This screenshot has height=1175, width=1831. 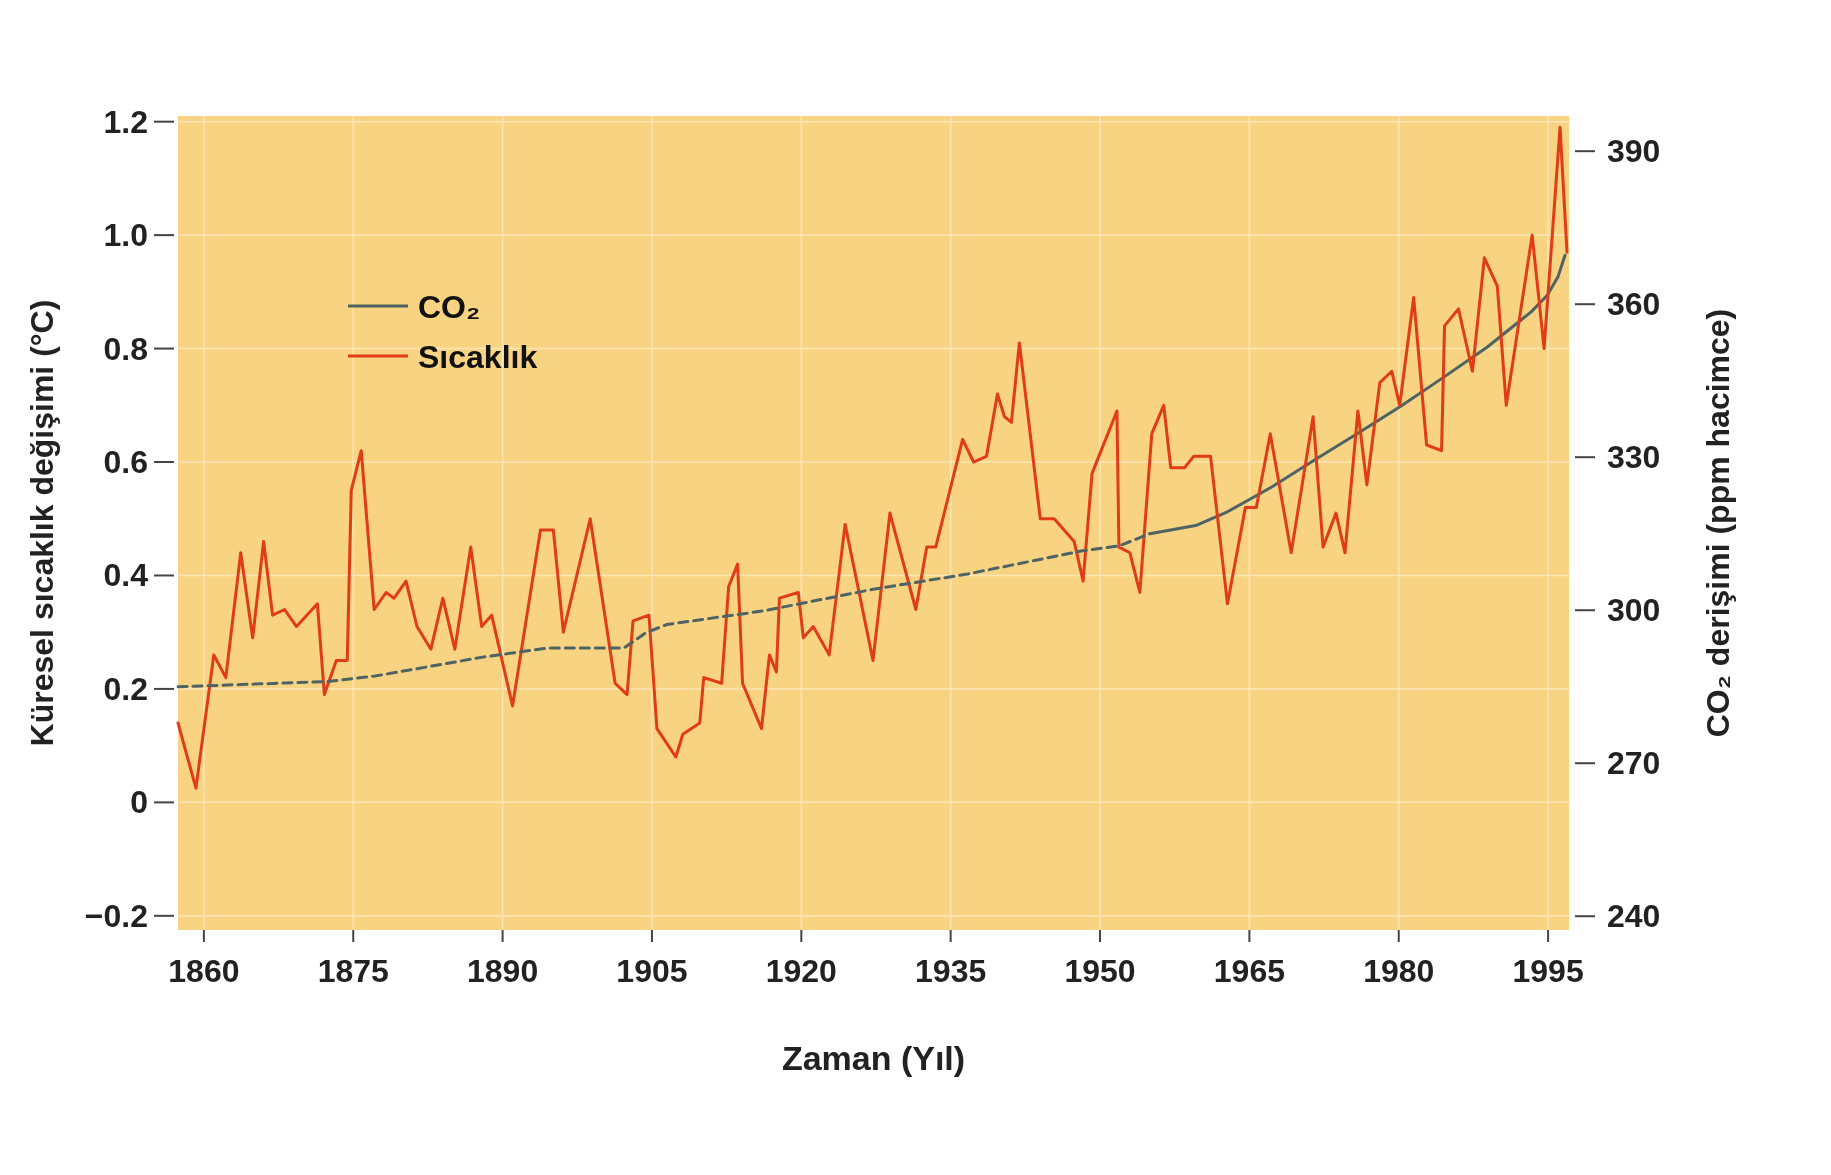 I want to click on x-tick-label: 1980, so click(x=1399, y=971).